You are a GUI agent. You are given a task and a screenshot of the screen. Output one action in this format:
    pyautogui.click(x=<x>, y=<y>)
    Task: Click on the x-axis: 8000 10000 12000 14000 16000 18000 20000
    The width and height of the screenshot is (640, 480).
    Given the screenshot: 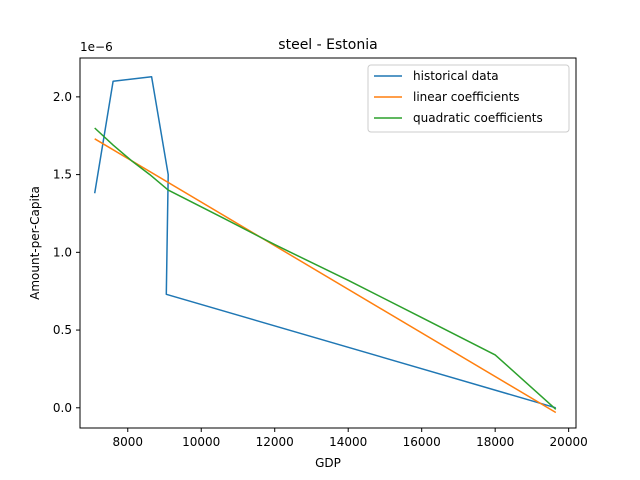 What is the action you would take?
    pyautogui.click(x=350, y=438)
    